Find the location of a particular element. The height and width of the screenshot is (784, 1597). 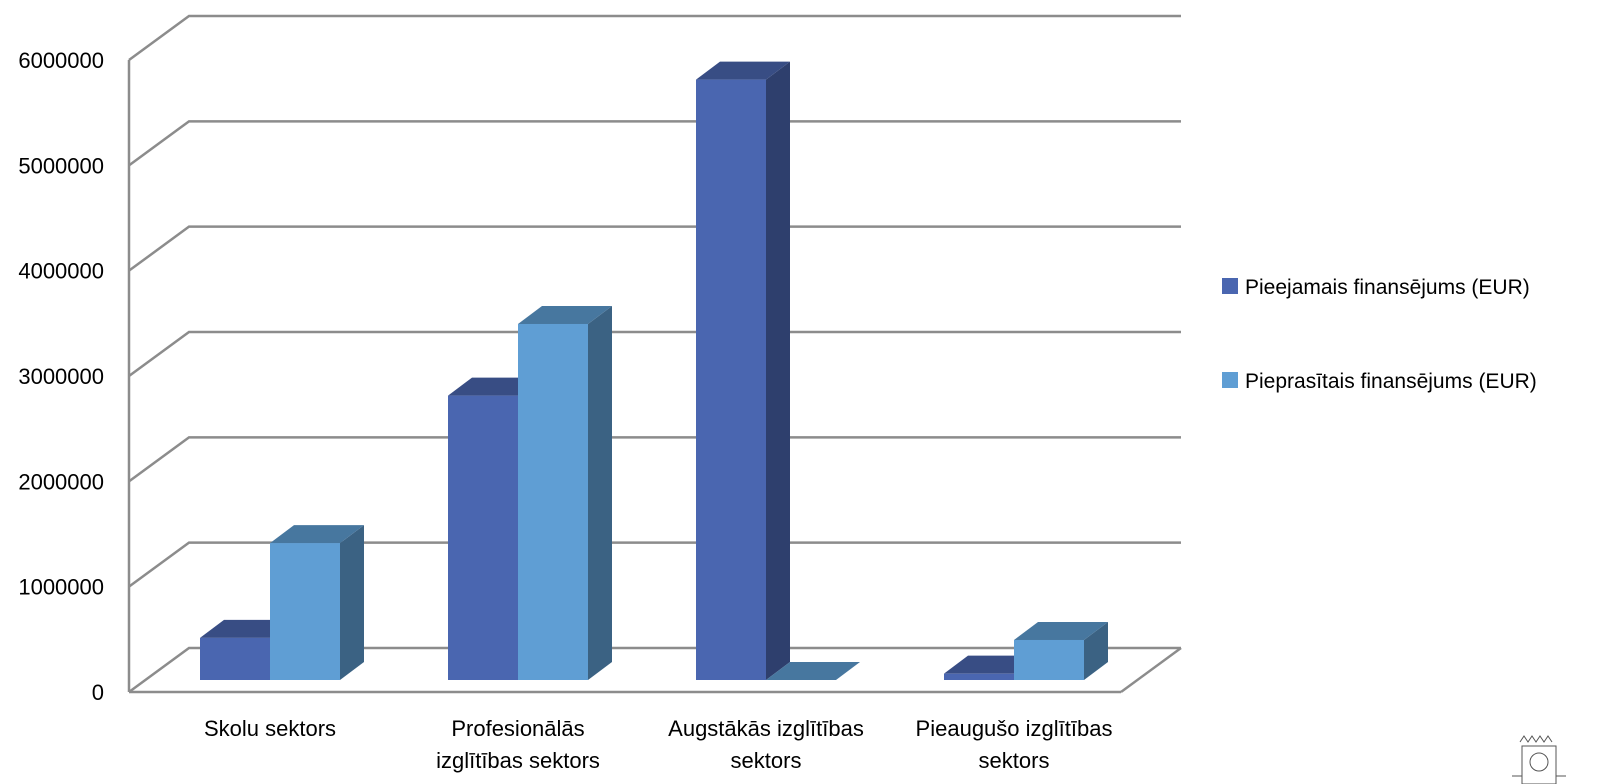

y-tick-label: 0 is located at coordinates (98, 692).